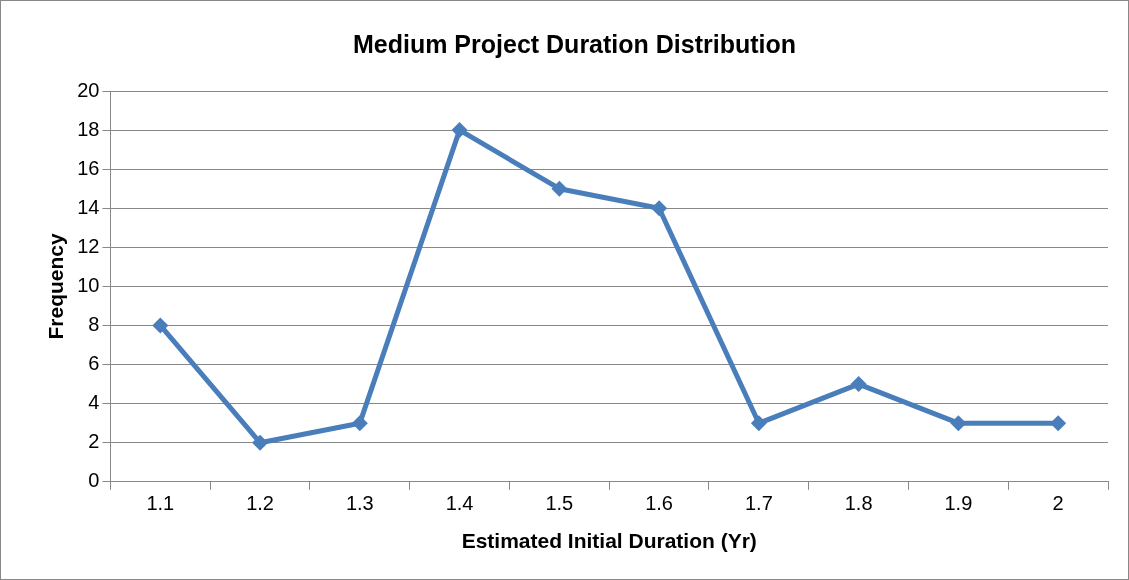 This screenshot has height=580, width=1129. What do you see at coordinates (94, 363) in the screenshot?
I see `y-tick-label: 6` at bounding box center [94, 363].